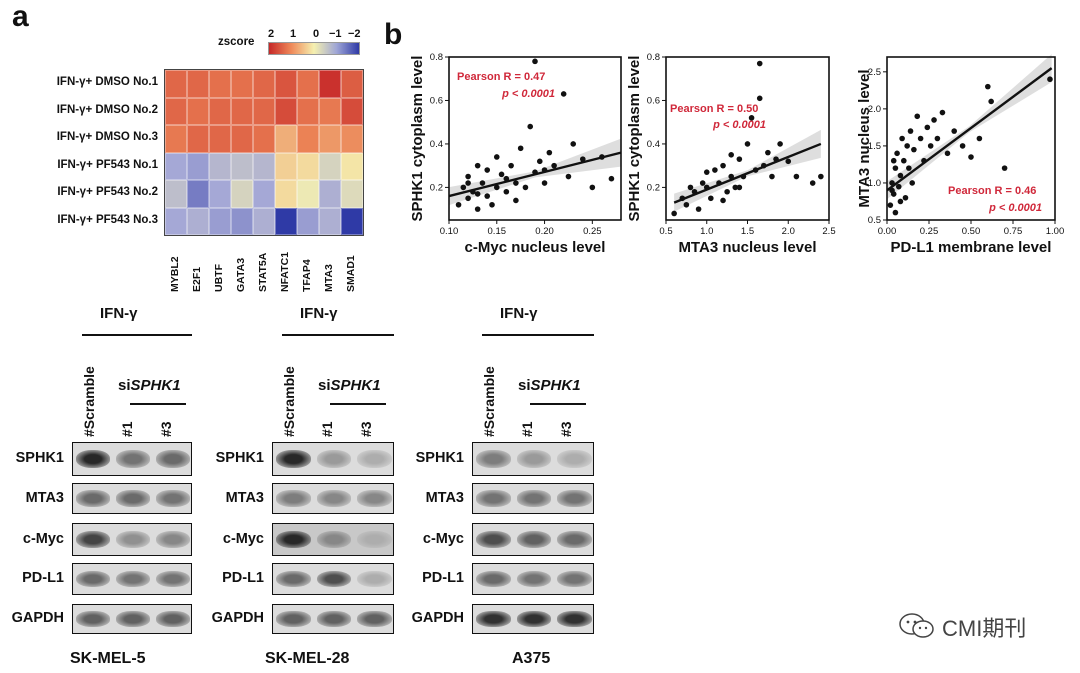 Image resolution: width=1080 pixels, height=673 pixels. What do you see at coordinates (489, 401) in the screenshot?
I see `lane-label: #Scramble` at bounding box center [489, 401].